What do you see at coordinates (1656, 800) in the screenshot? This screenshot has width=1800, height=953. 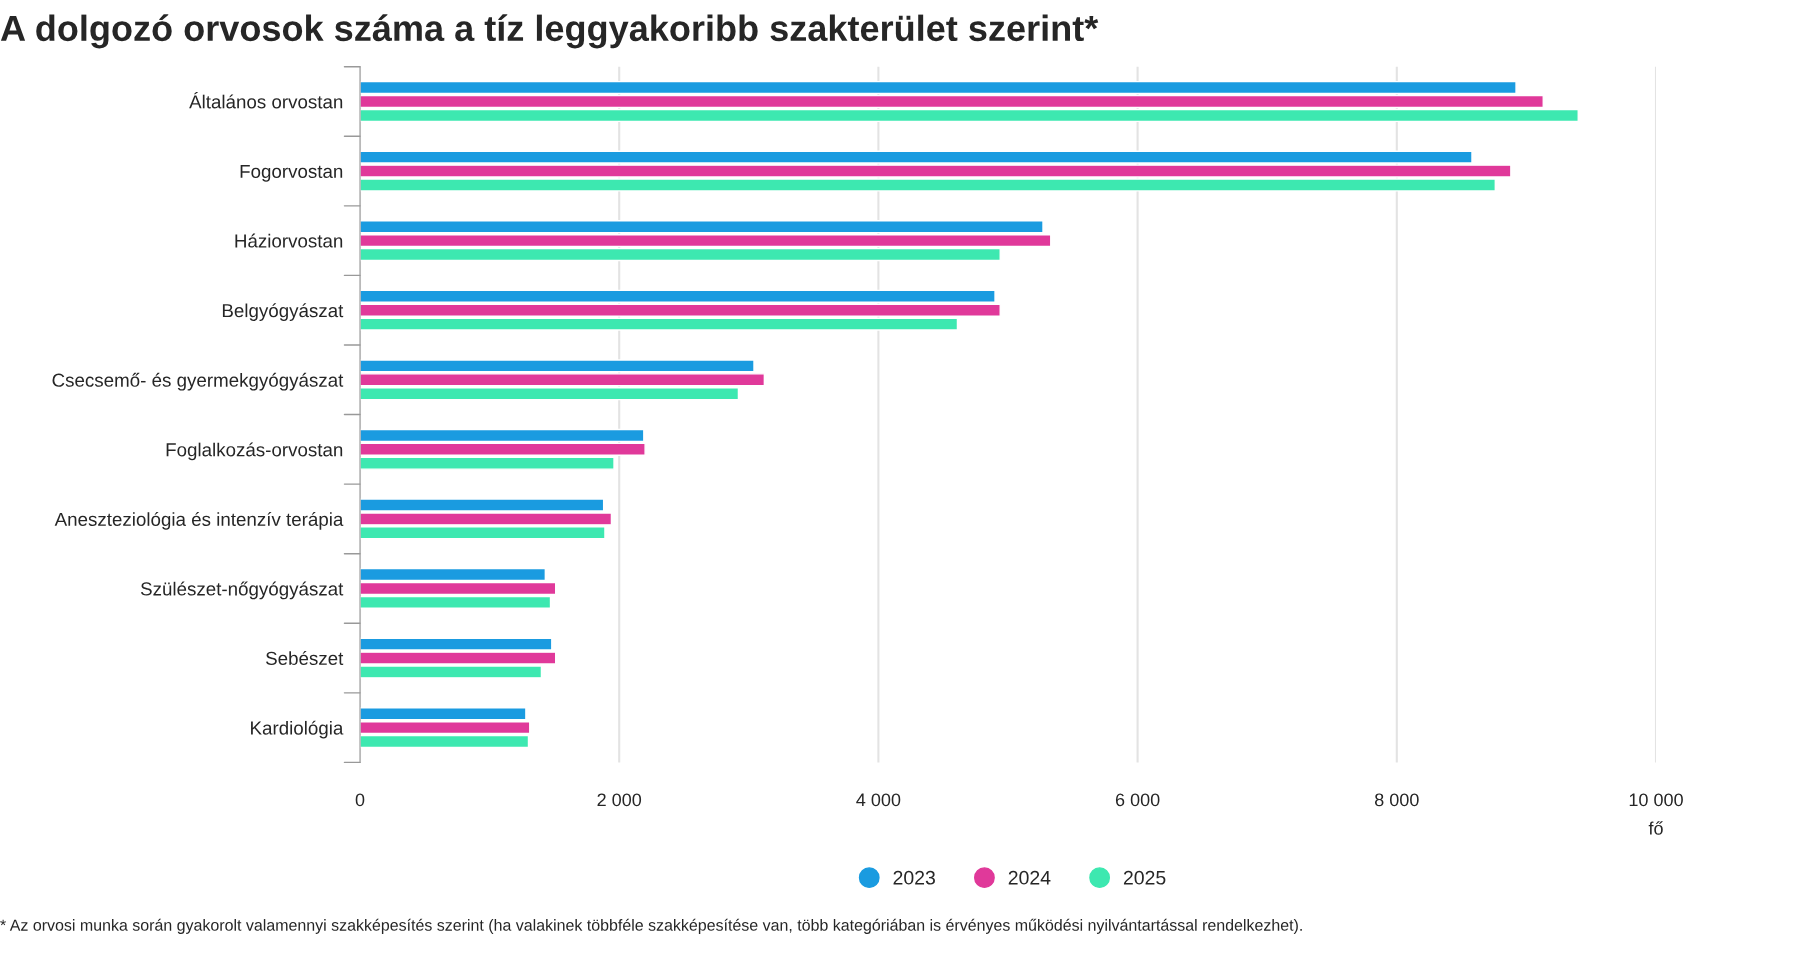 I see `x-tick-label: 10 000` at bounding box center [1656, 800].